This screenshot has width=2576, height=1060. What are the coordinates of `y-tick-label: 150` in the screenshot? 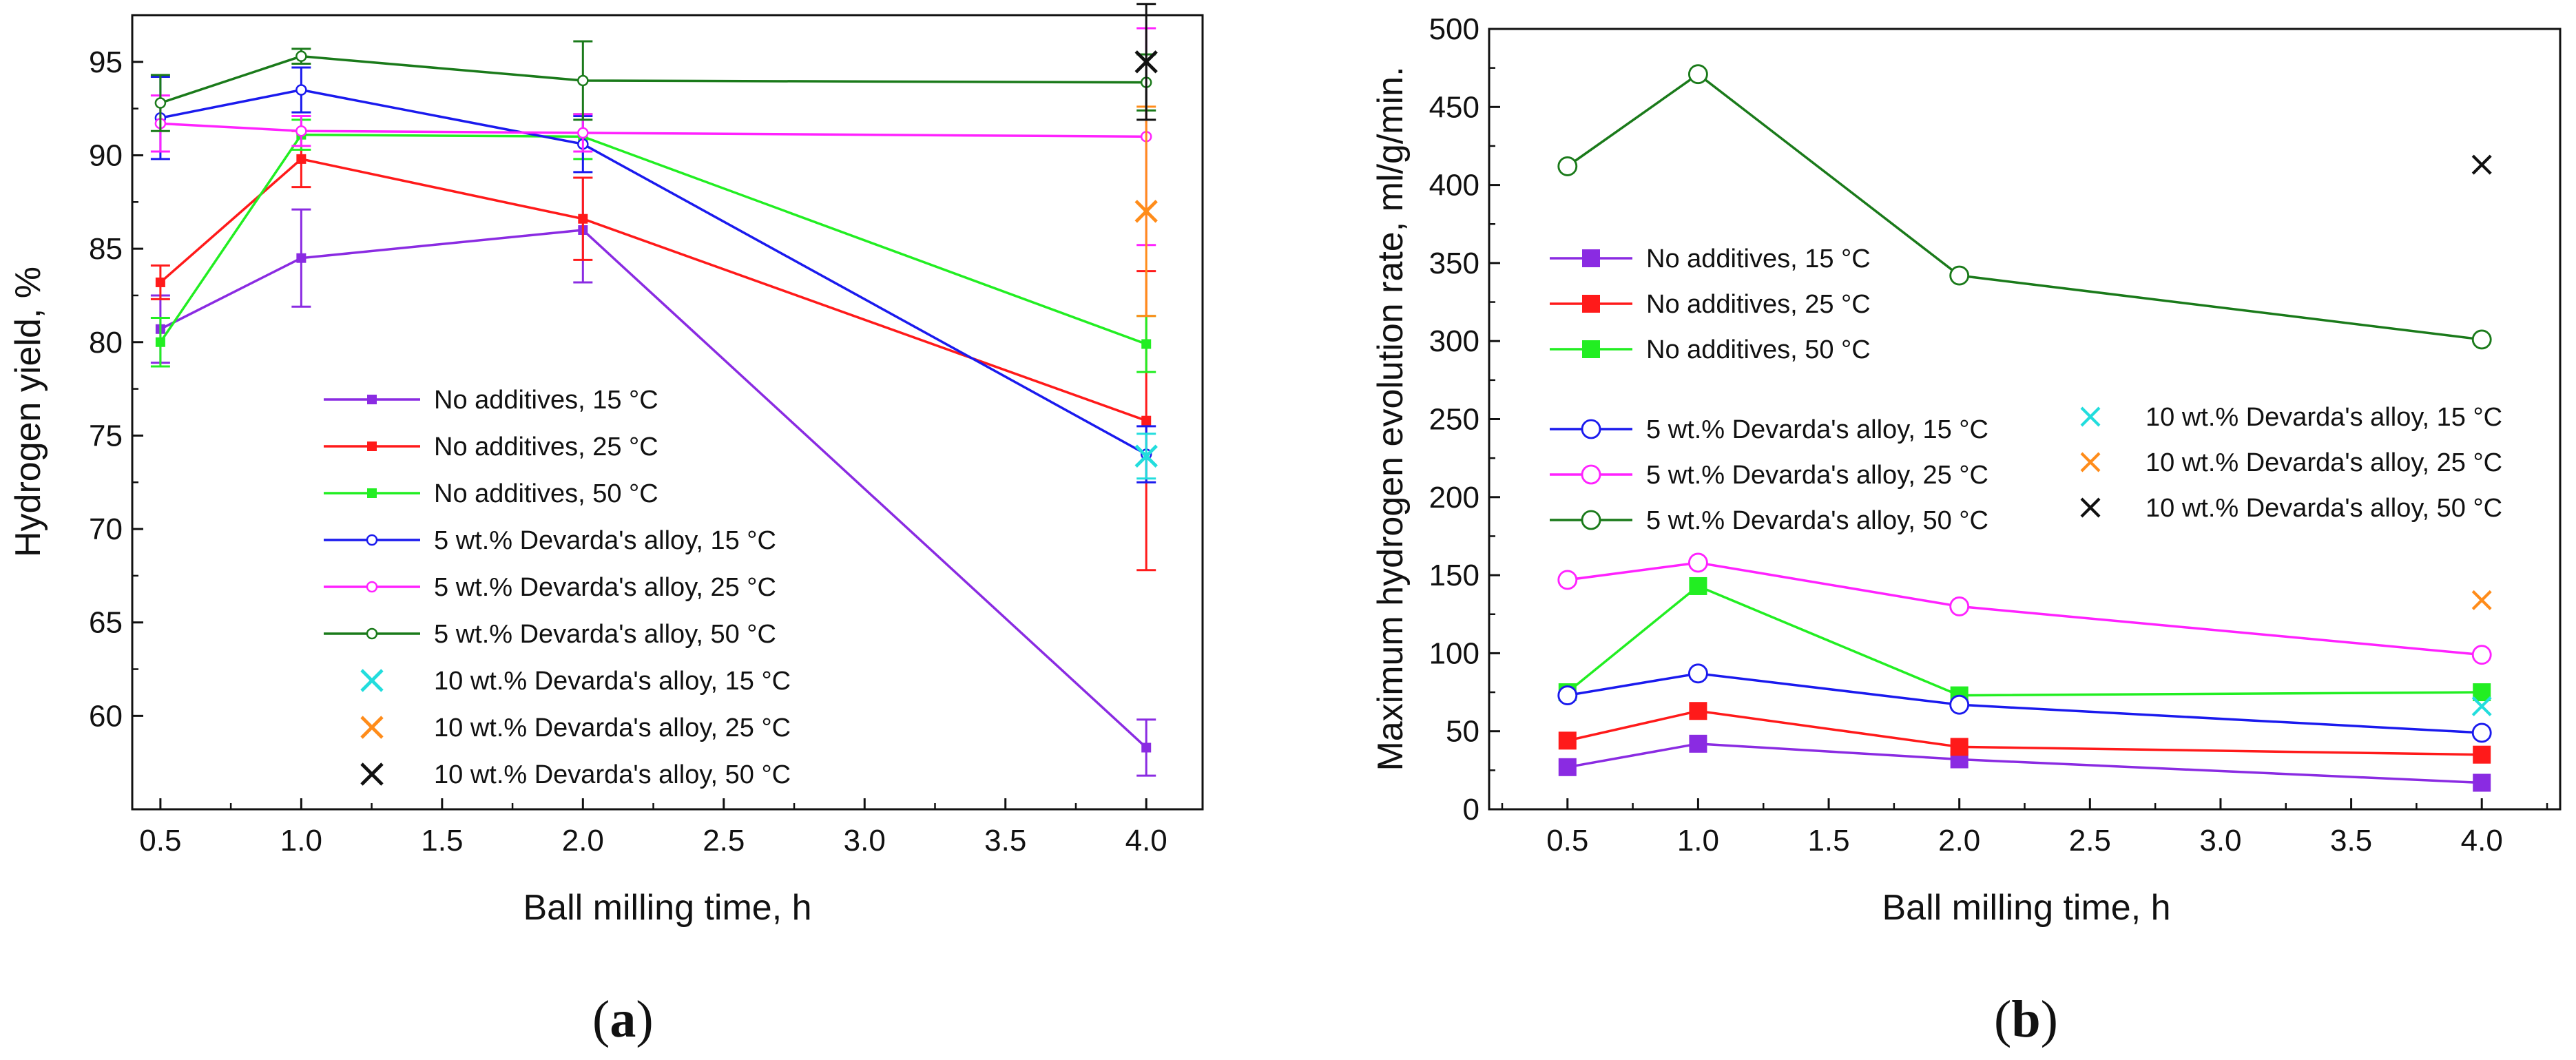 It's located at (1454, 575).